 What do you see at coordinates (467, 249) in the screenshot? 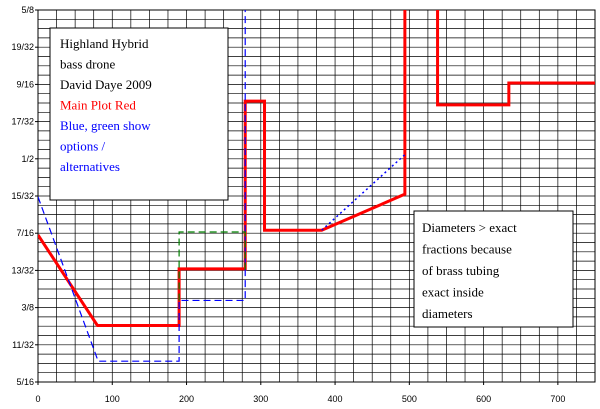
I see `note-text: fractions because` at bounding box center [467, 249].